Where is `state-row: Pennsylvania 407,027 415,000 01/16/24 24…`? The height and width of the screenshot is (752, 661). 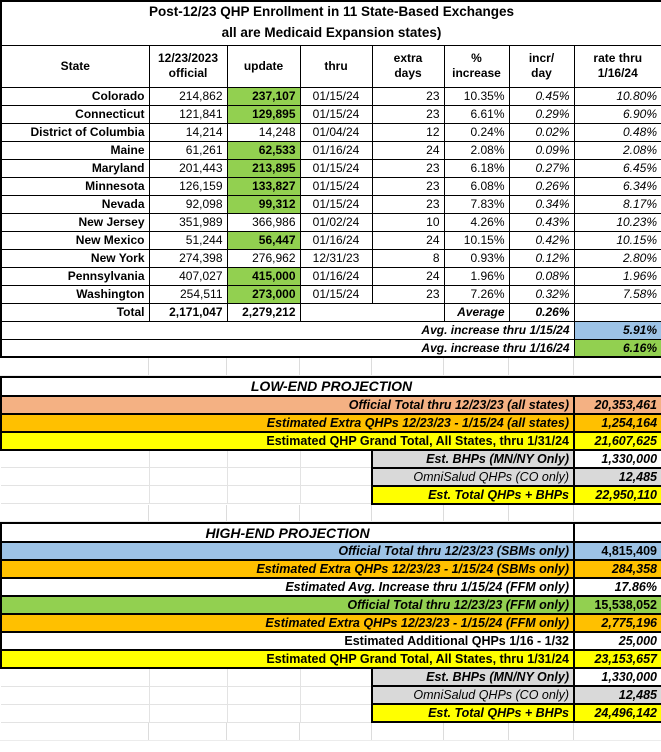
state-row: Pennsylvania 407,027 415,000 01/16/24 24… is located at coordinates (330, 276).